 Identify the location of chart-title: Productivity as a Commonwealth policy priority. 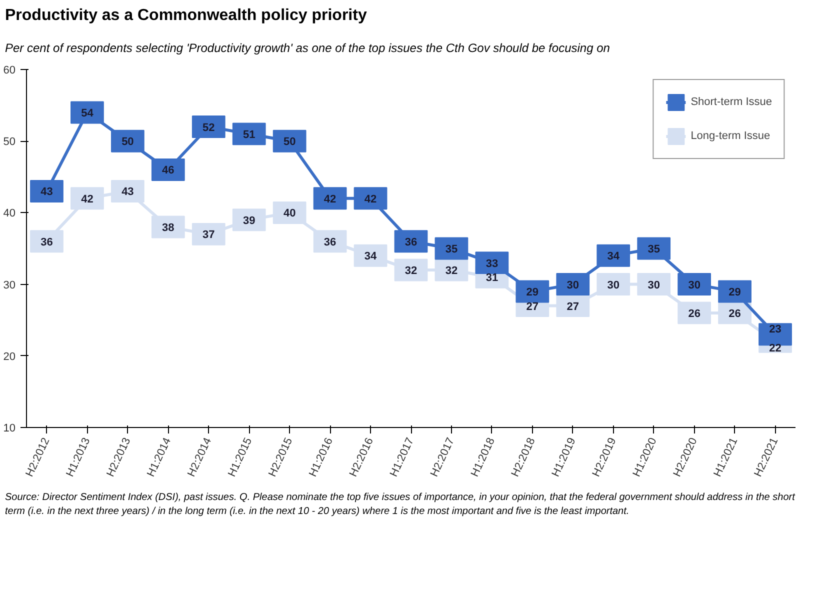
(186, 16).